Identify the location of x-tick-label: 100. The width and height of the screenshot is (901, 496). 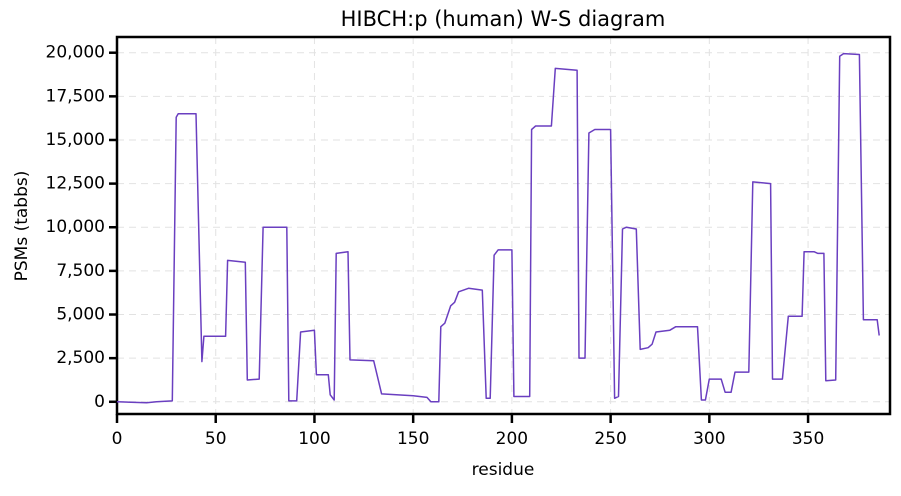
(314, 439).